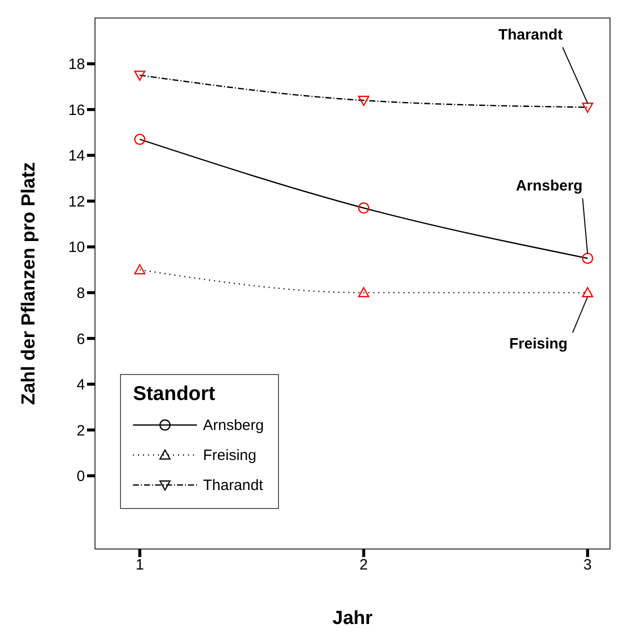  I want to click on y-tick-label: 16, so click(76, 110).